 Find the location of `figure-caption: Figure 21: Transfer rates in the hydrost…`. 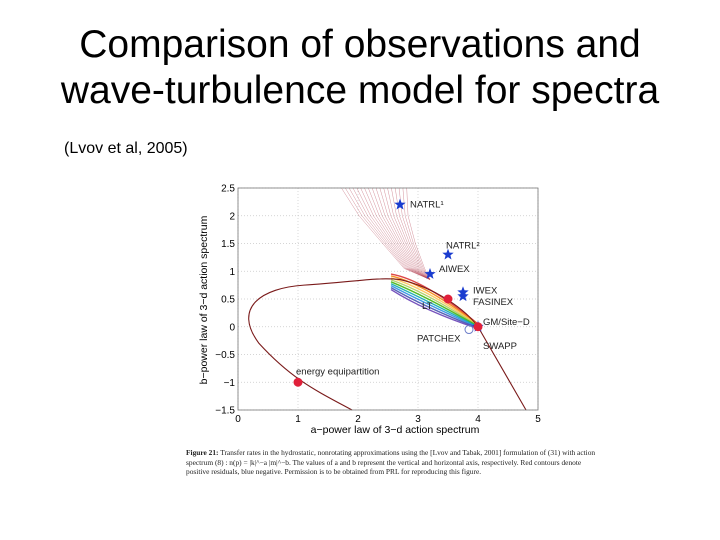

figure-caption: Figure 21: Transfer rates in the hydrost… is located at coordinates (391, 462).